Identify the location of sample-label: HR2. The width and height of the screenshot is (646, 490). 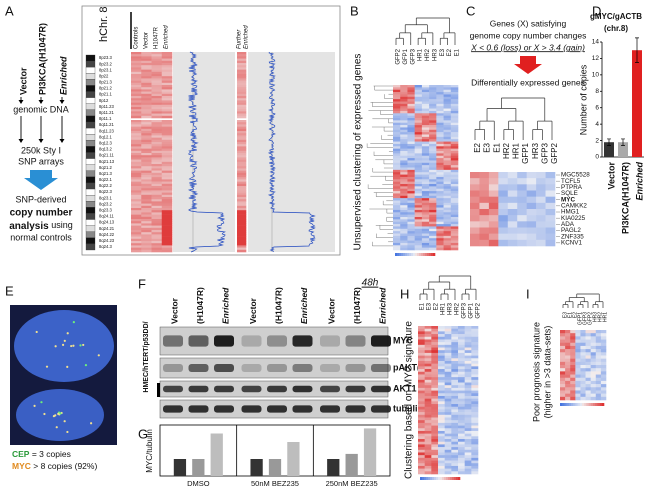
(600, 317).